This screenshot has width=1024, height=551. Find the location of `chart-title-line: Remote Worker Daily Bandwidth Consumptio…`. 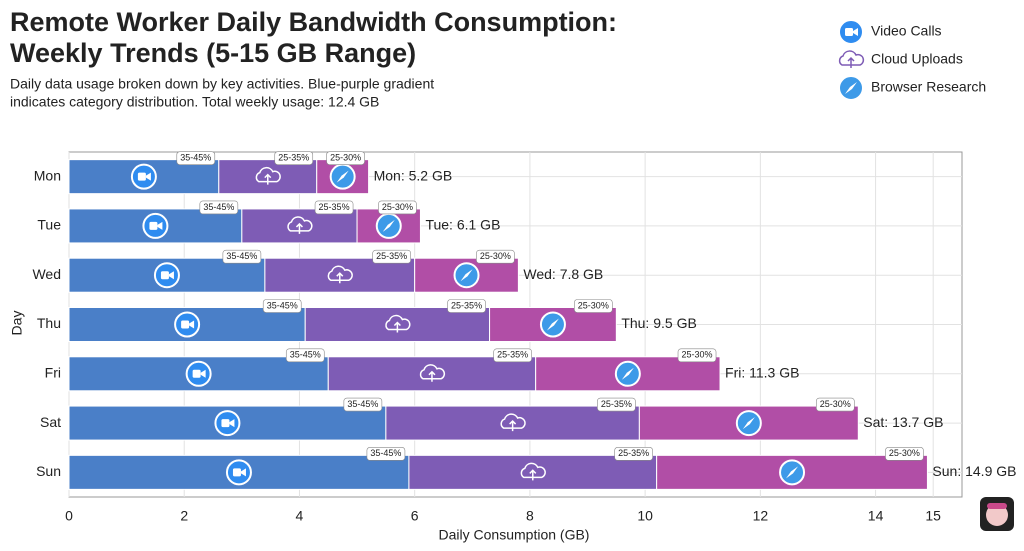

chart-title-line: Remote Worker Daily Bandwidth Consumptio… is located at coordinates (313, 22).